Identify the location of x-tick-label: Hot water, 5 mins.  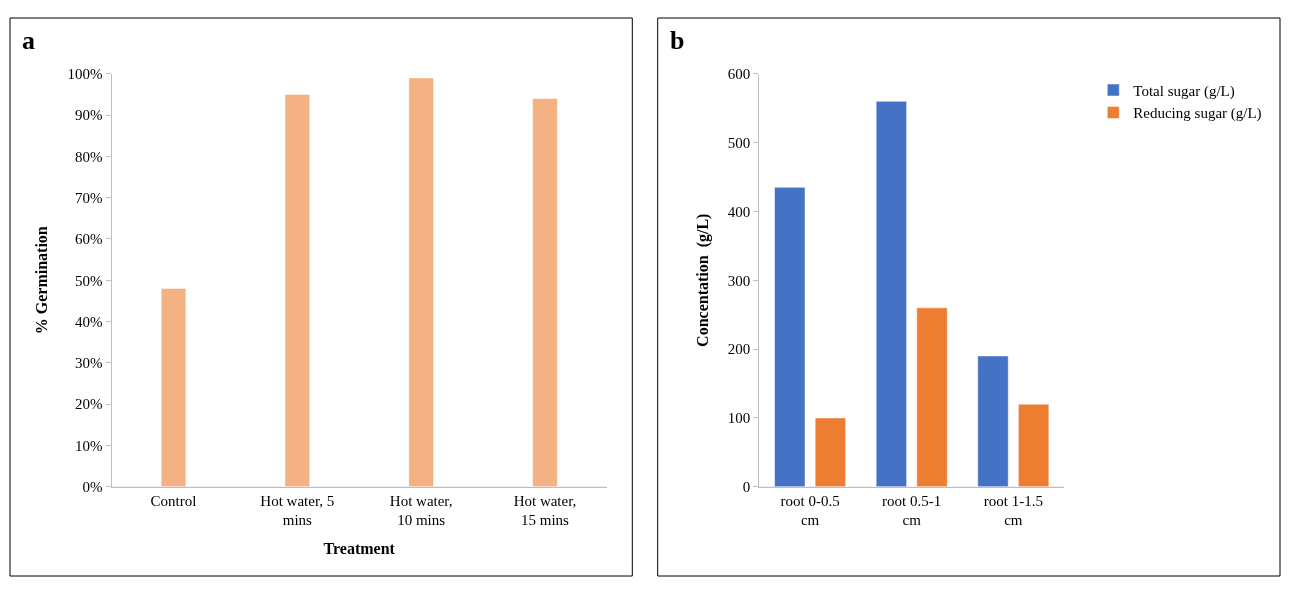
(297, 510).